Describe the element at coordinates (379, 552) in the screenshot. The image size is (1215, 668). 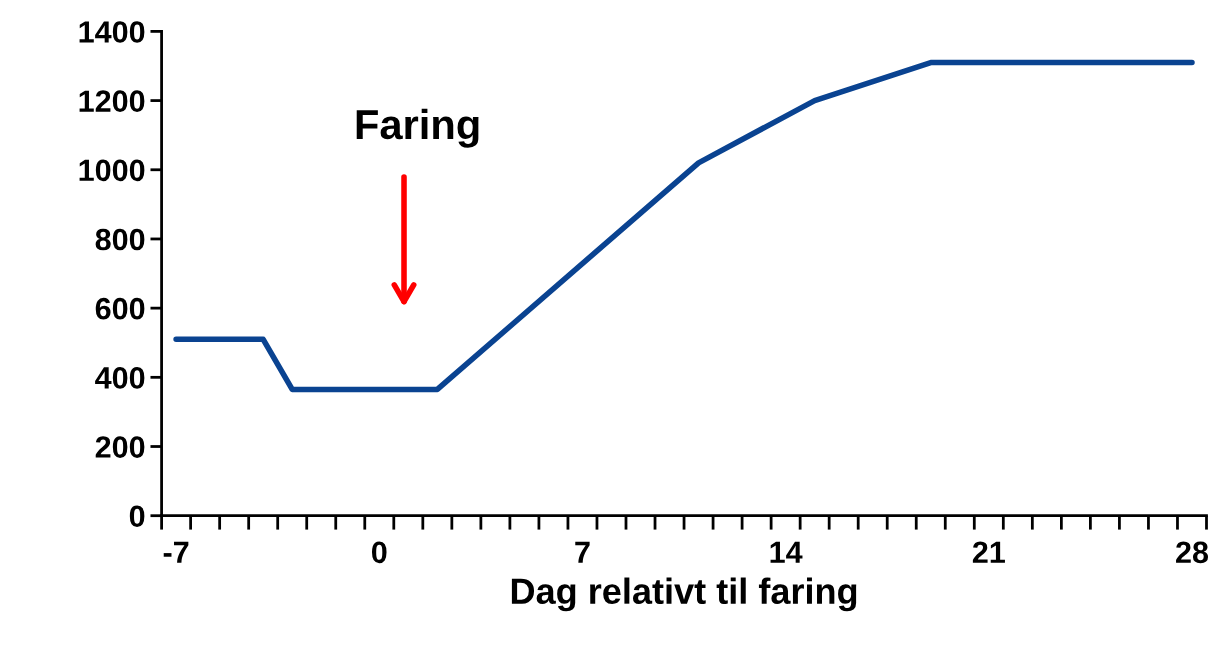
I see `x-tick-label: 0` at that location.